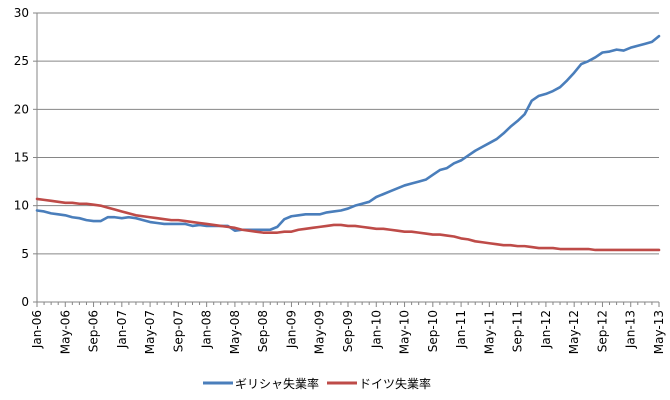 This screenshot has height=400, width=670. Describe the element at coordinates (461, 329) in the screenshot. I see `x-tick-label: Jan-11` at that location.